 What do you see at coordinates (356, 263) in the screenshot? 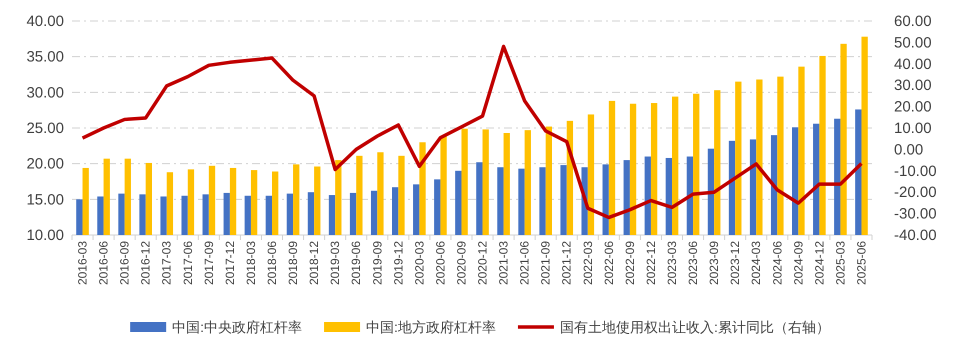
I see `x-tick-label: 2019-06` at bounding box center [356, 263].